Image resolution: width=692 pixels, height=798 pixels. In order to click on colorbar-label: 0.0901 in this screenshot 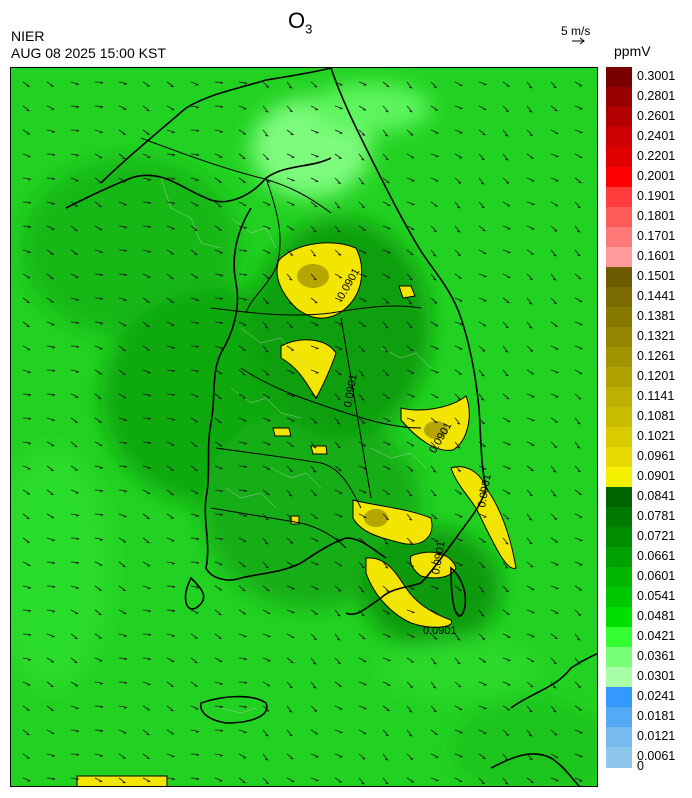, I will do `click(656, 476)`.